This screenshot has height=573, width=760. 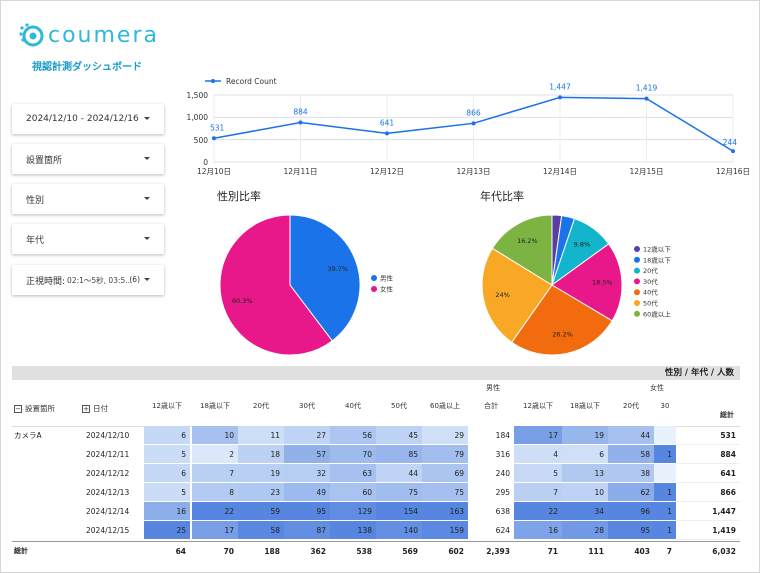 What do you see at coordinates (727, 415) in the screenshot?
I see `column-header-total: 総計` at bounding box center [727, 415].